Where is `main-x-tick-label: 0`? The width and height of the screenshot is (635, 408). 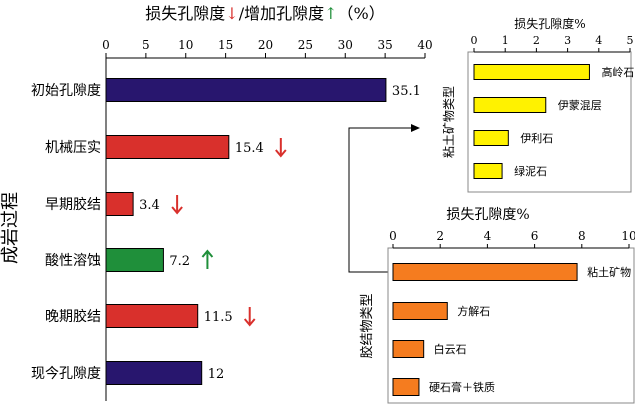 main-x-tick-label: 0 is located at coordinates (106, 45).